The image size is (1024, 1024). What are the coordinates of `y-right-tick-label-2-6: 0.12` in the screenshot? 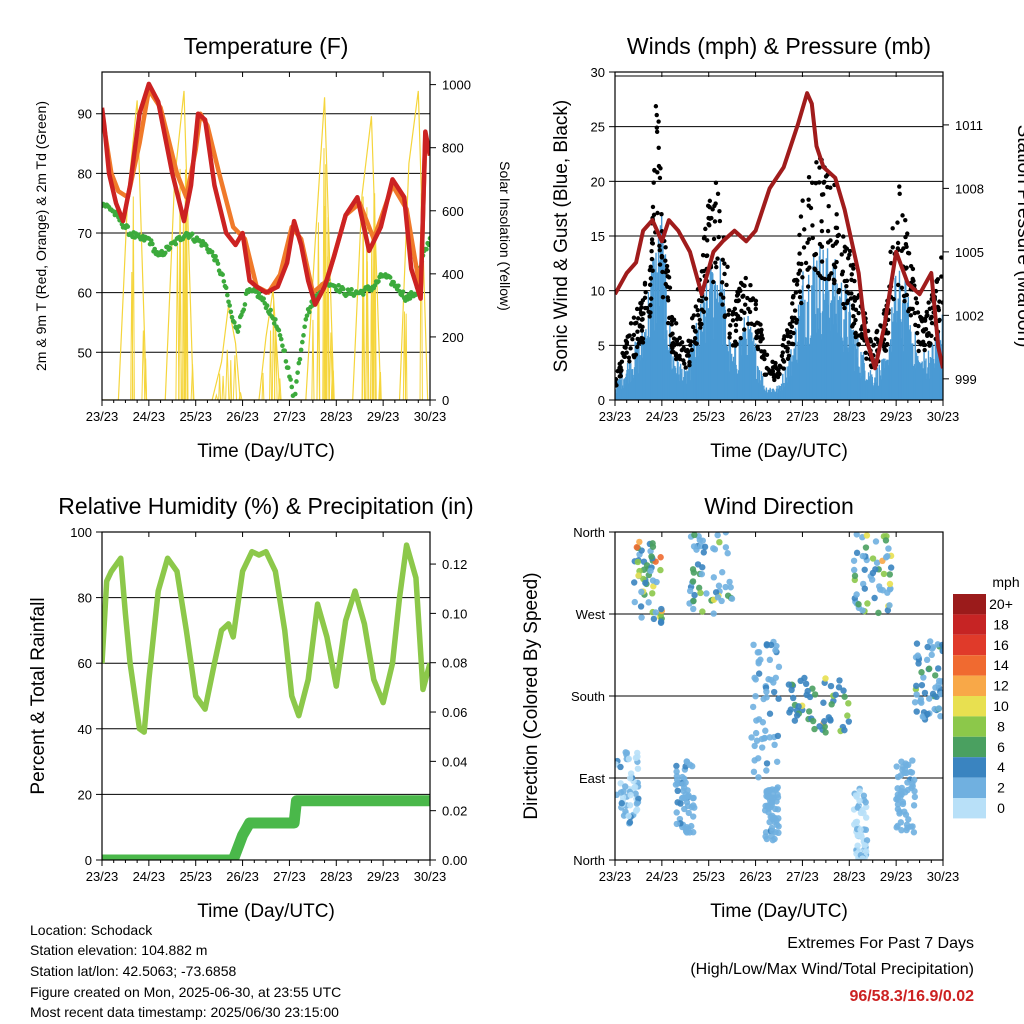 It's located at (454, 564).